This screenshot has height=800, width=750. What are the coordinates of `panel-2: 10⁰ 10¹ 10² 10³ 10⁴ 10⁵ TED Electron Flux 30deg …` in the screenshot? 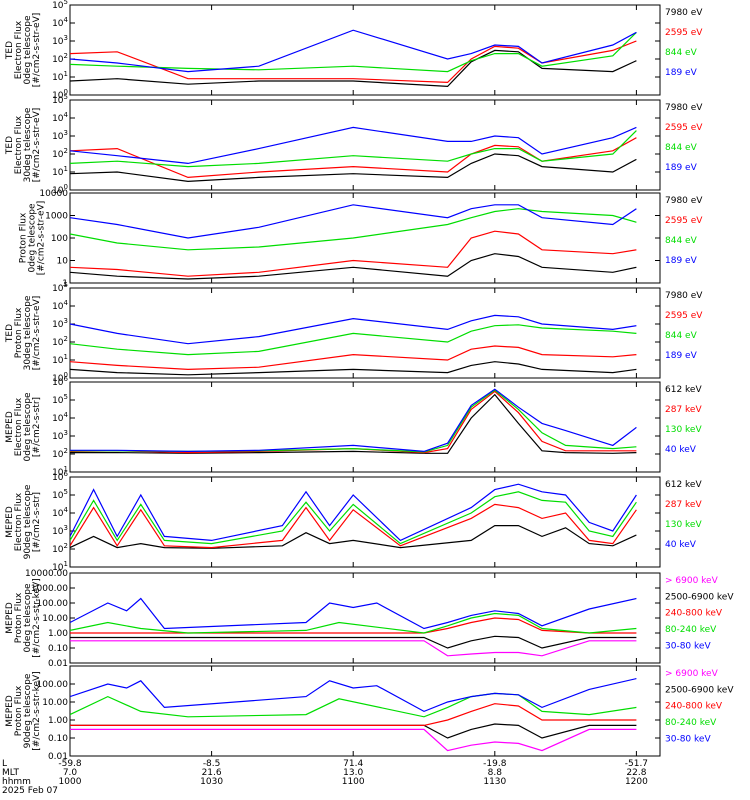 It's located at (354, 144).